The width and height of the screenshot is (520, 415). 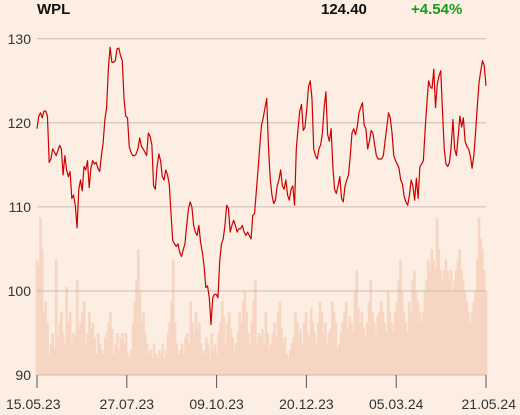 What do you see at coordinates (20, 207) in the screenshot?
I see `y-tick-label: 110` at bounding box center [20, 207].